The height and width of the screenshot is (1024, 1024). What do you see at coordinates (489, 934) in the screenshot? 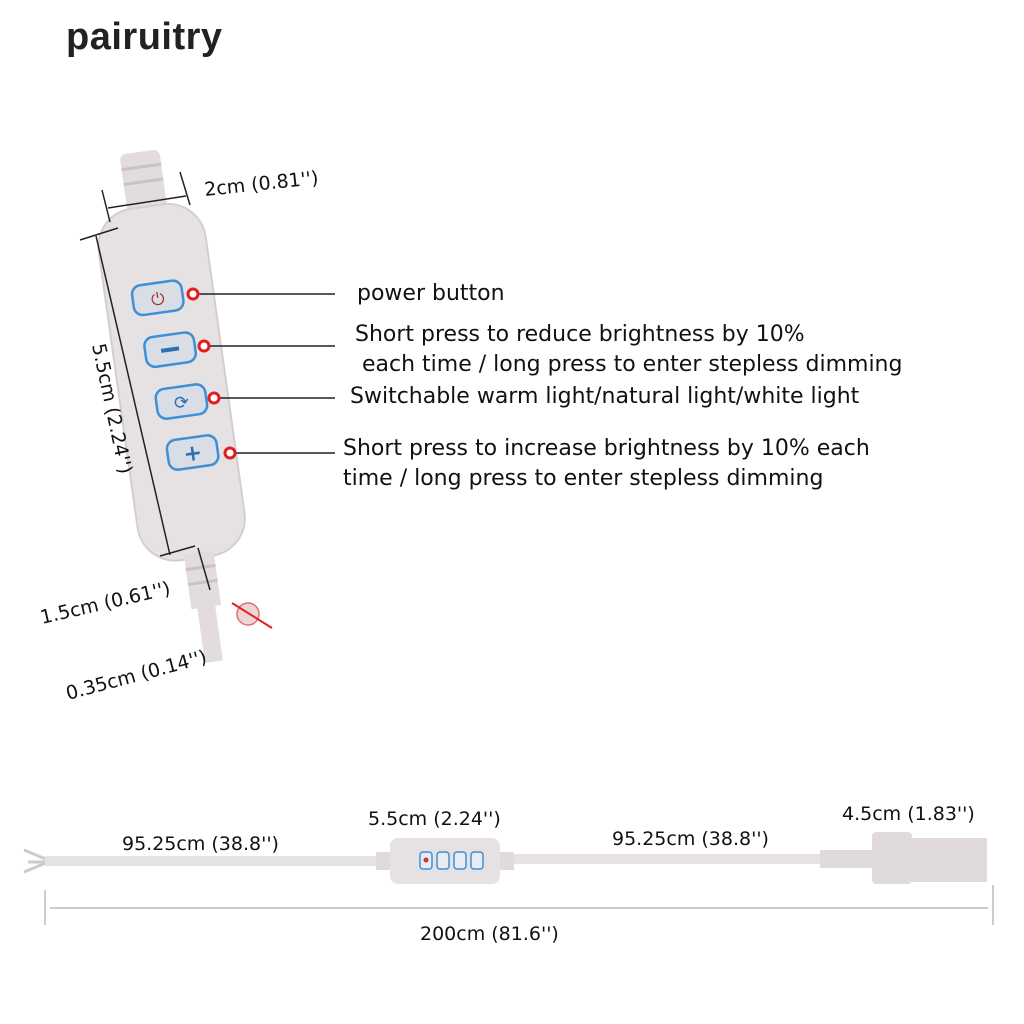
I see `total-length: 200cm (81.6'')` at bounding box center [489, 934].